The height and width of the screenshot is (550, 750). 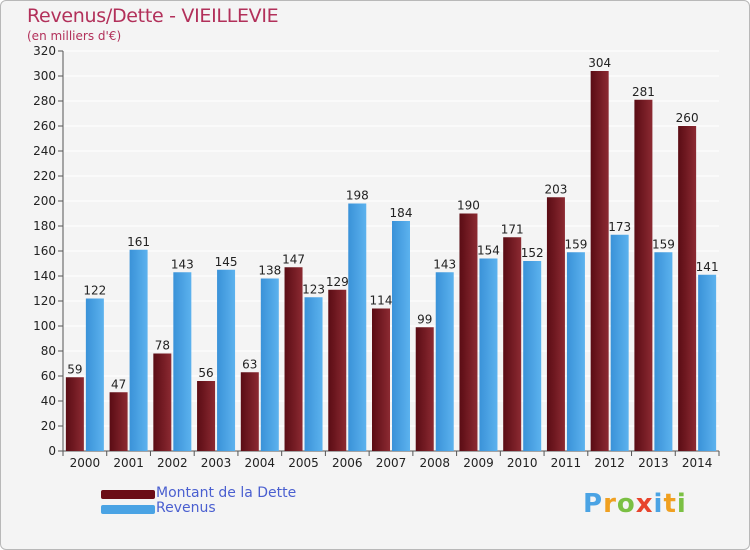 I want to click on data-label-revenus: 141, so click(x=707, y=267).